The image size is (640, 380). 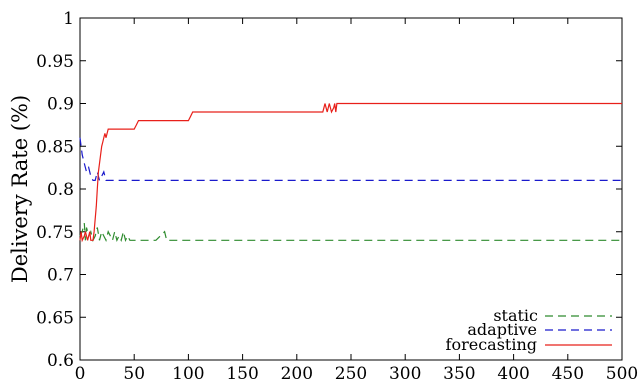 What do you see at coordinates (297, 372) in the screenshot?
I see `x-tick-label: 200` at bounding box center [297, 372].